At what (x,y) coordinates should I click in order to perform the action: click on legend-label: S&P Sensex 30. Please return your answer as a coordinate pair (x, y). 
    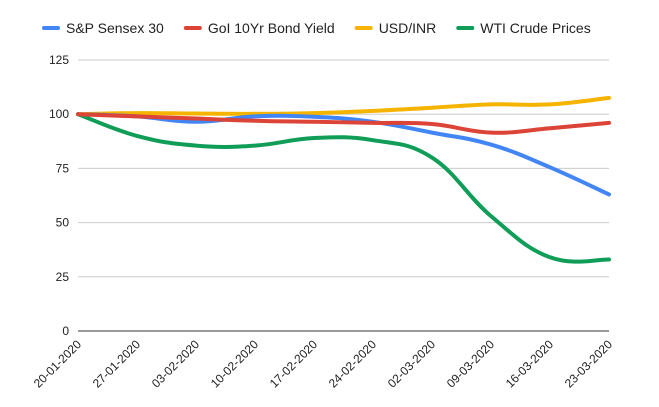
    Looking at the image, I should click on (115, 28).